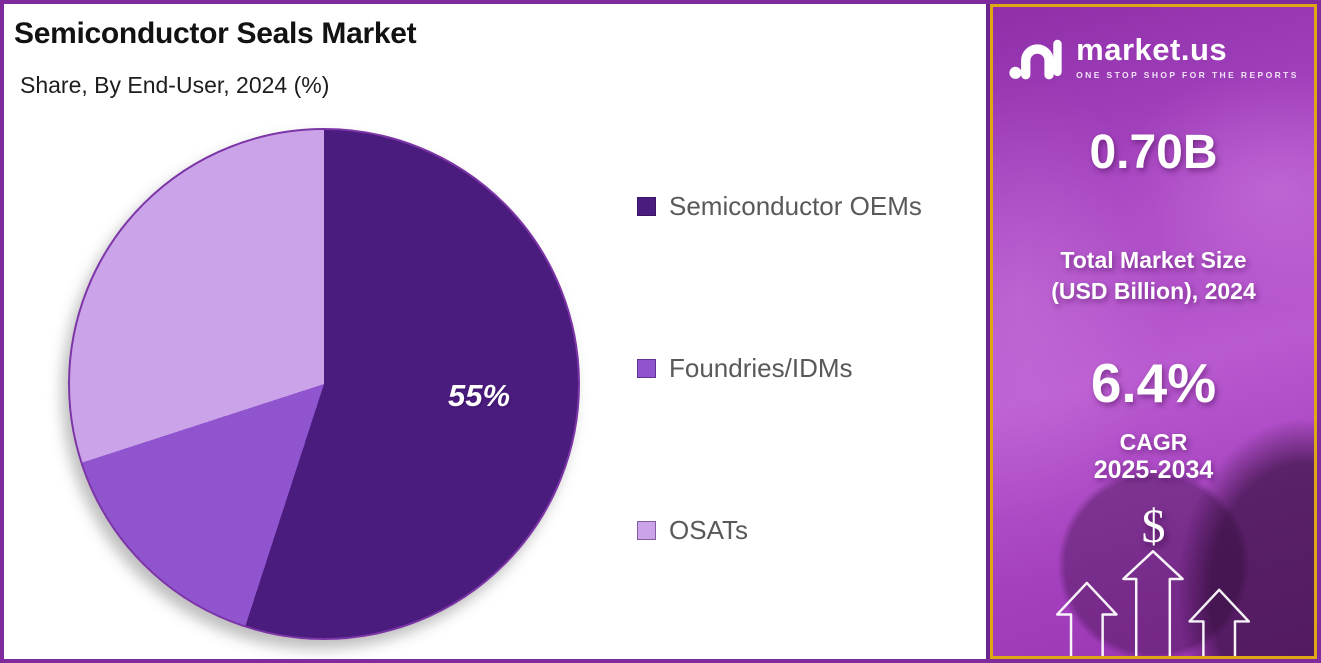 The image size is (1321, 663). What do you see at coordinates (1153, 442) in the screenshot?
I see `cagr-label: CAGR` at bounding box center [1153, 442].